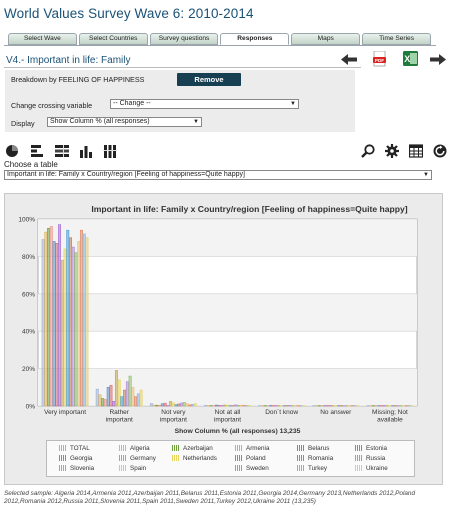 The height and width of the screenshot is (512, 459). I want to click on legend-label: TOTAL, so click(80, 448).